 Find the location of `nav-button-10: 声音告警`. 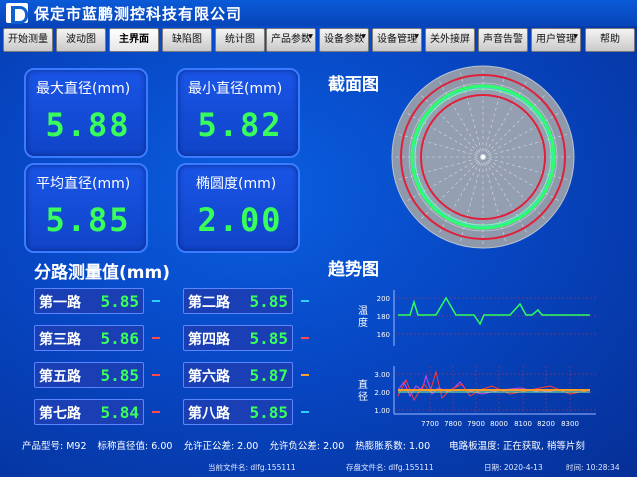

nav-button-10: 声音告警 is located at coordinates (503, 40).